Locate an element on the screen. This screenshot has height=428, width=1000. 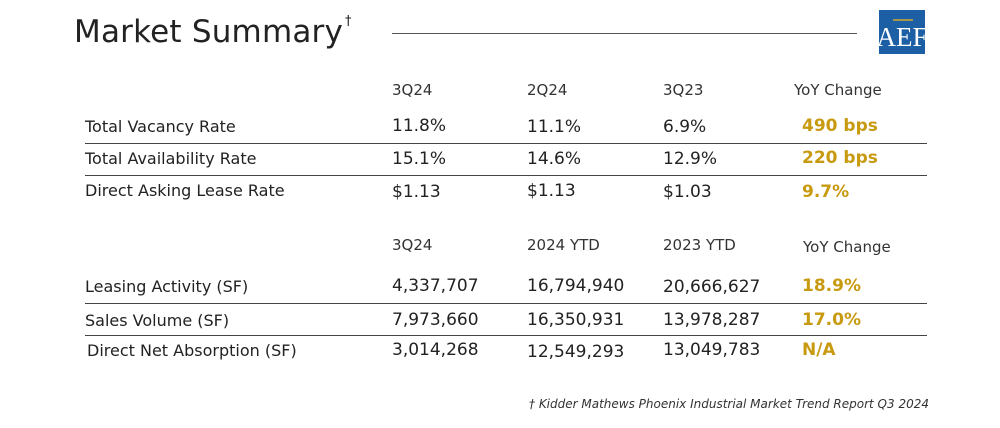
t1-col-header-3: 3Q23 is located at coordinates (683, 90).